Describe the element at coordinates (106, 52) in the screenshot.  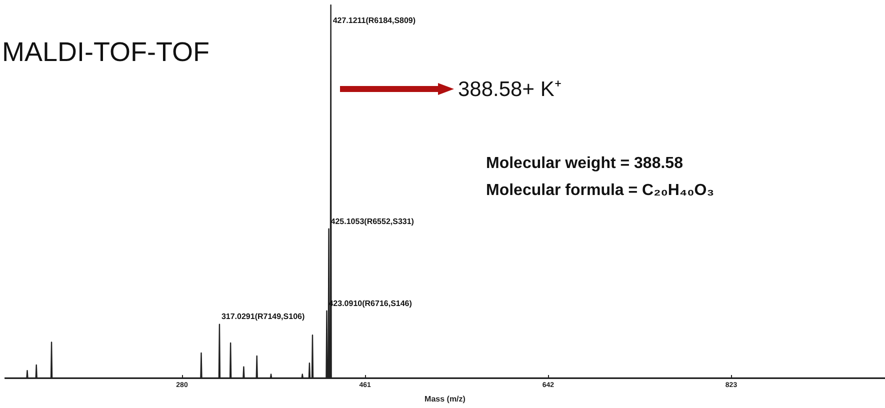
I see `text: MALDI-TOF-TOF` at that location.